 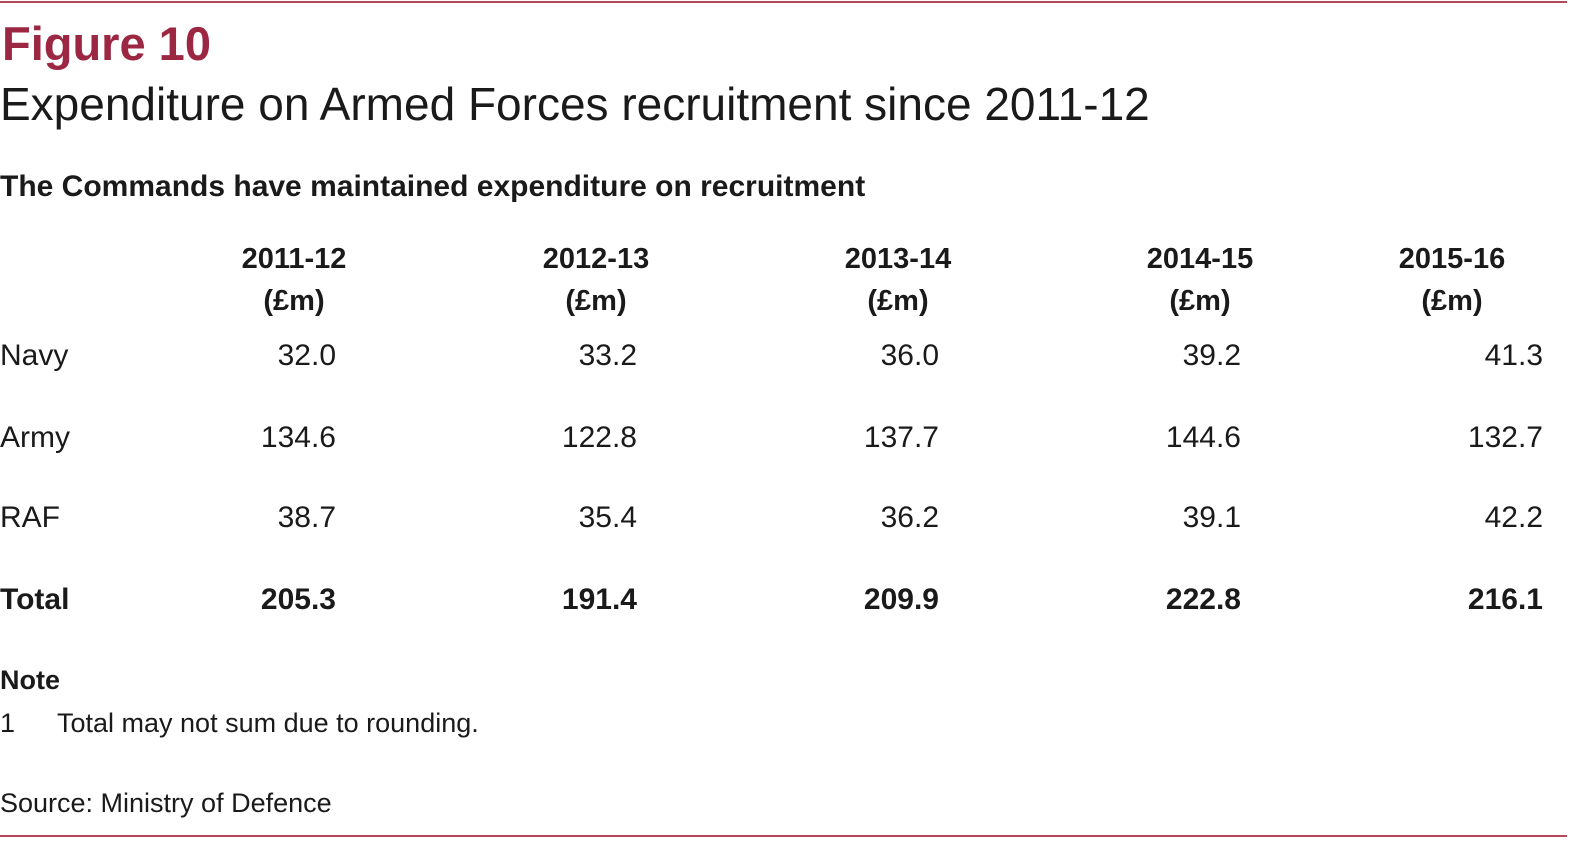 I want to click on source-line: Source: Ministry of Defence, so click(x=166, y=803).